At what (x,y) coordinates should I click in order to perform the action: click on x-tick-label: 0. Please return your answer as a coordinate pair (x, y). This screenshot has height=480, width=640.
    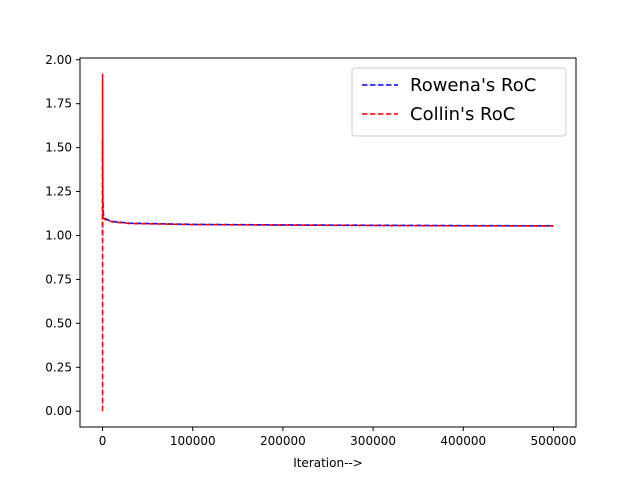
    Looking at the image, I should click on (103, 441).